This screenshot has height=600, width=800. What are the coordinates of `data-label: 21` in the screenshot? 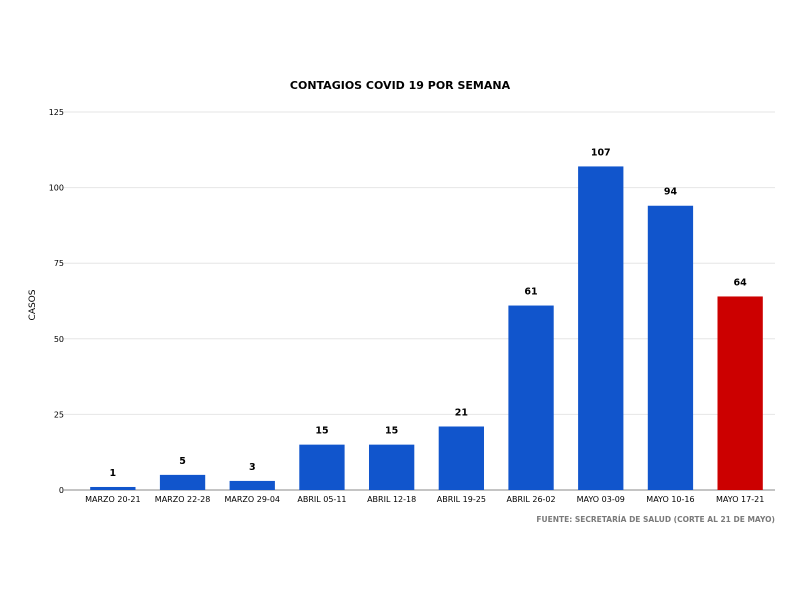 It's located at (461, 412).